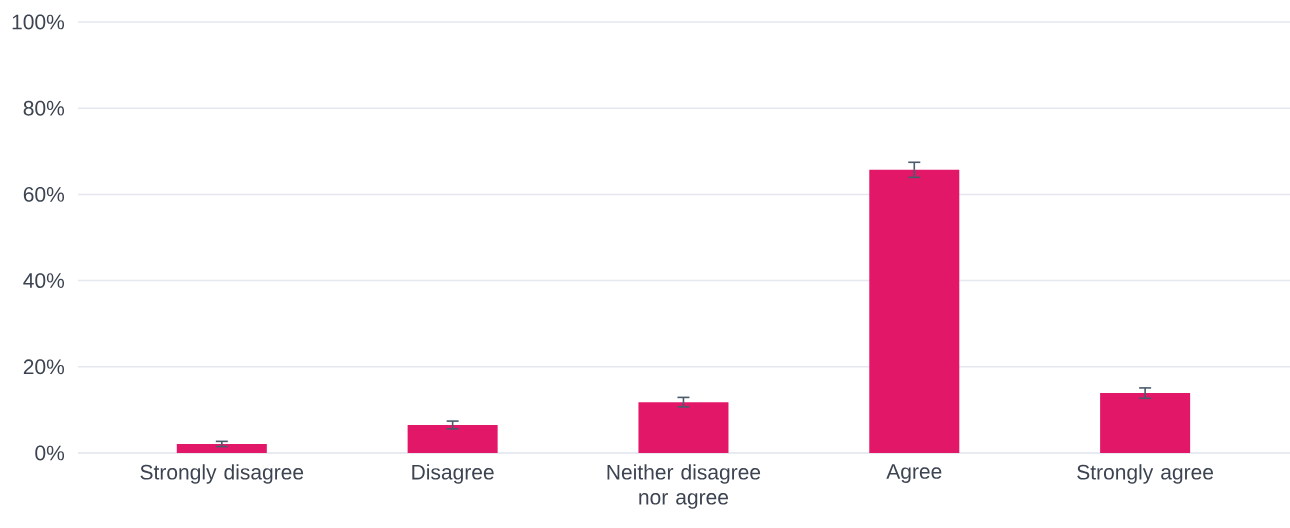  I want to click on y-tick-label: 60%, so click(44, 194).